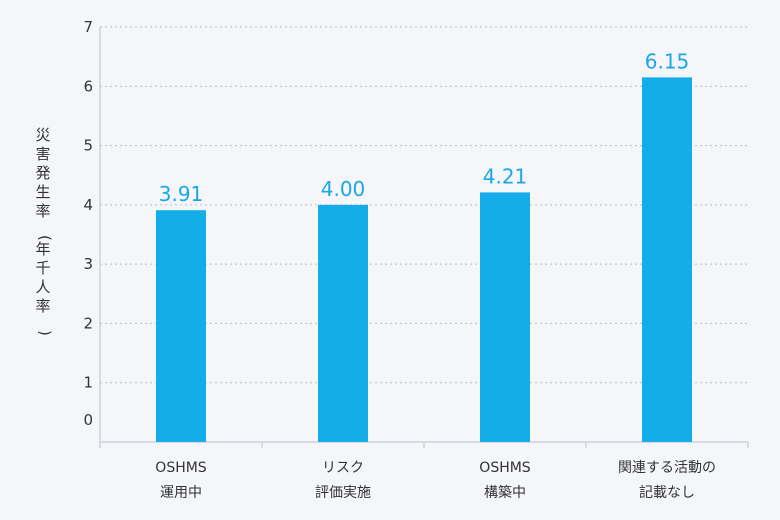 This screenshot has width=780, height=520. What do you see at coordinates (88, 205) in the screenshot?
I see `y-tick-label: 4` at bounding box center [88, 205].